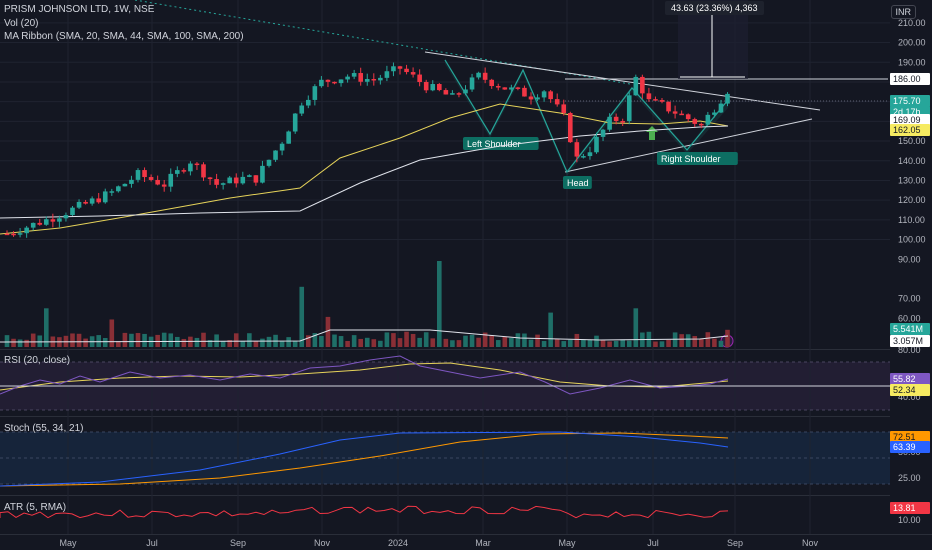 The image size is (932, 550). Describe the element at coordinates (904, 379) in the screenshot. I see `rsi-tag: 55.82` at that location.